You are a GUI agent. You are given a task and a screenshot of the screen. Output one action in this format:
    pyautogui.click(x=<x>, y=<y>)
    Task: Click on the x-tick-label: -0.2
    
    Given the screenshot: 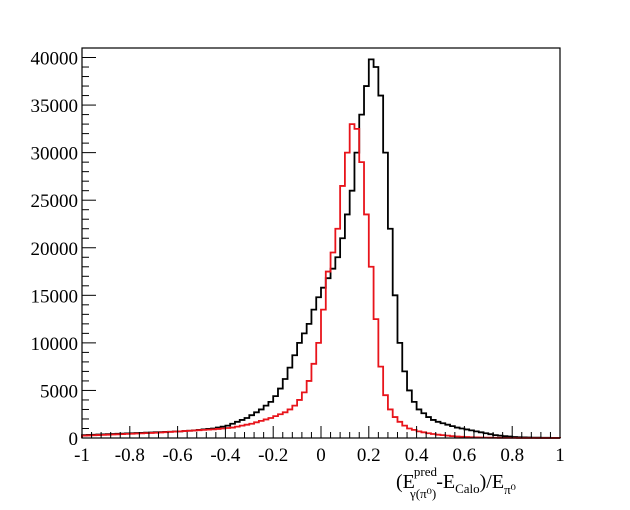 What is the action you would take?
    pyautogui.click(x=273, y=455)
    